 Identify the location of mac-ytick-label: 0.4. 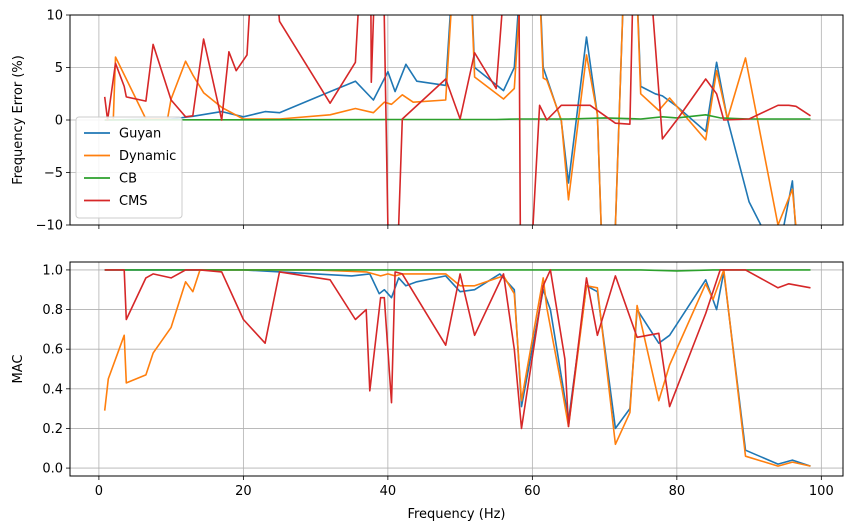
(52, 389).